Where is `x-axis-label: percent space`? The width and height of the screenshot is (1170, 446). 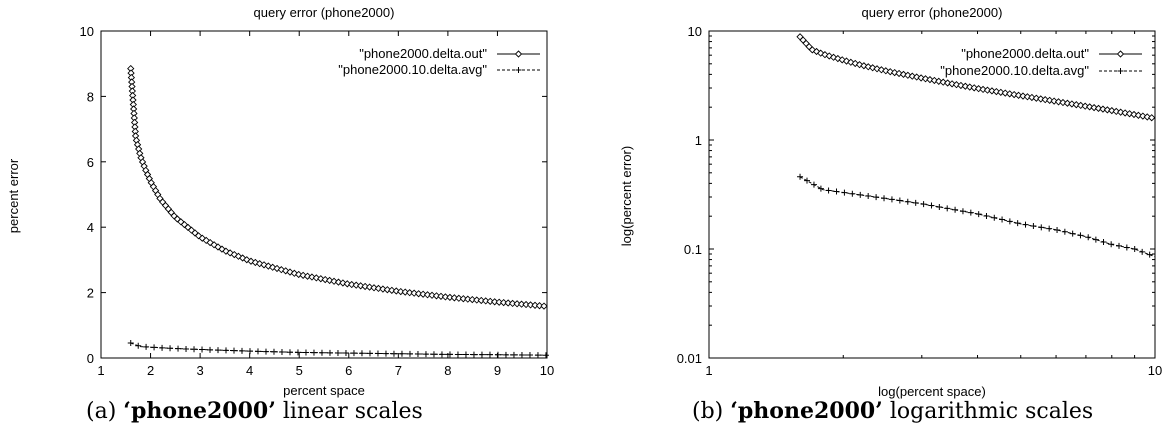 x-axis-label: percent space is located at coordinates (324, 390).